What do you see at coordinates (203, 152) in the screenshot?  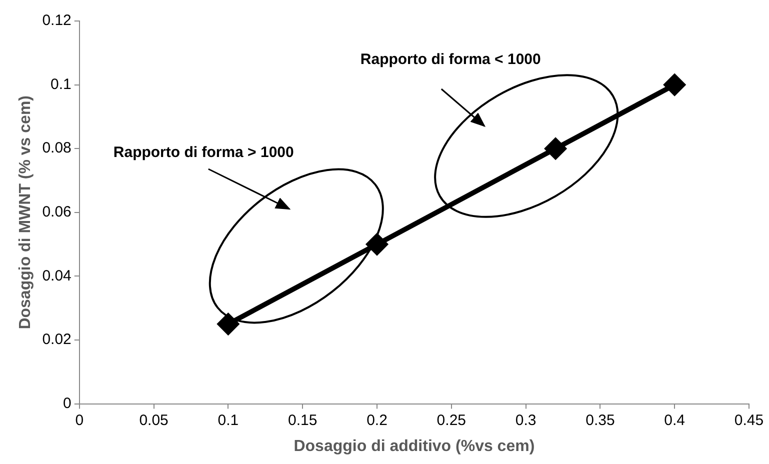 I see `annotation: Rapporto di forma > 1000` at bounding box center [203, 152].